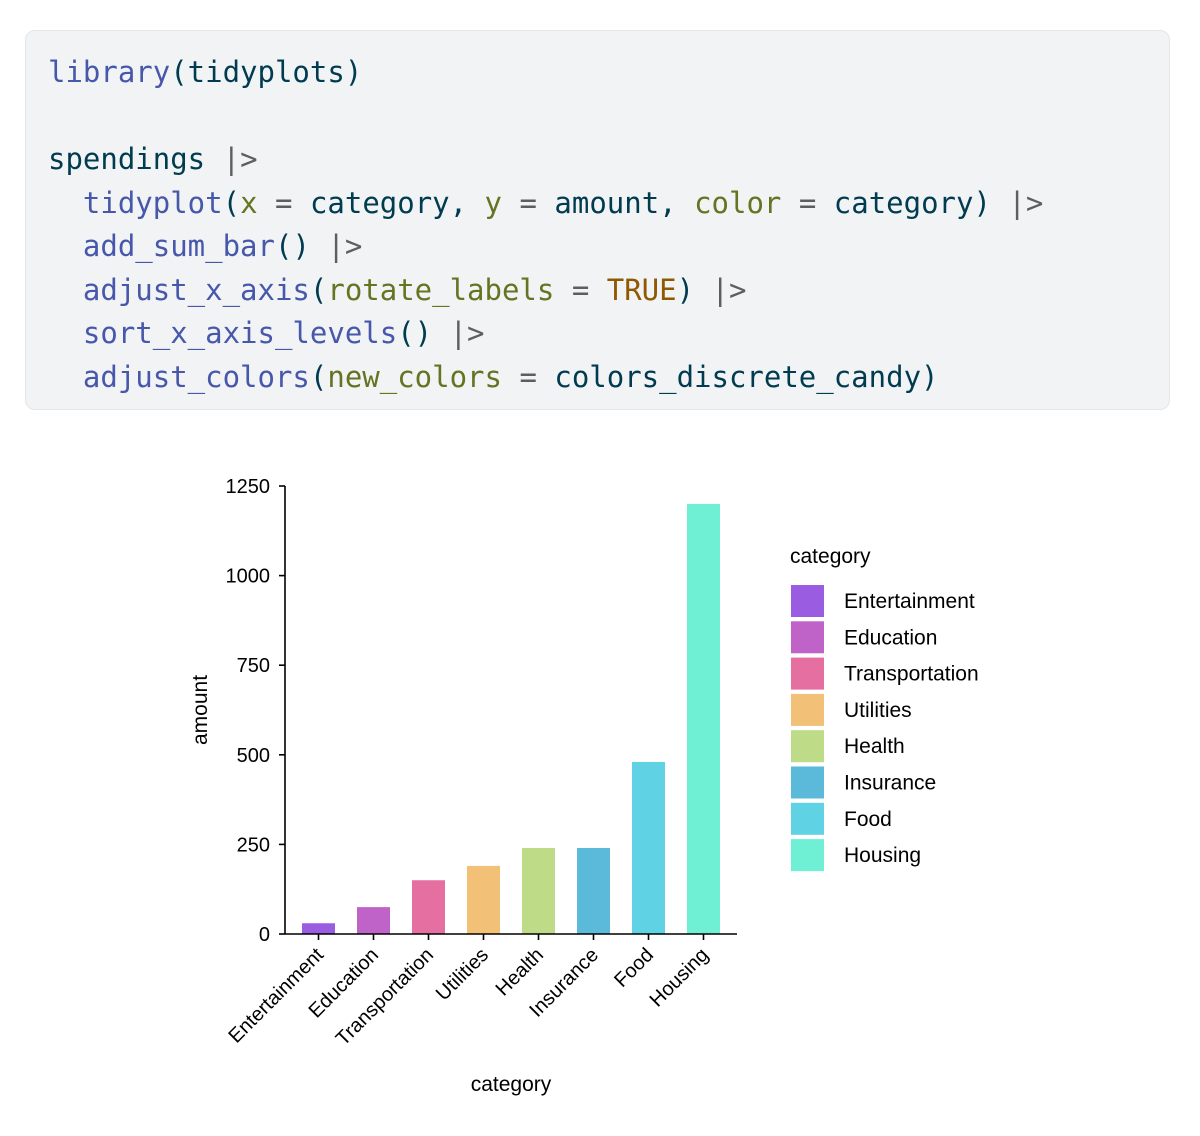 This screenshot has width=1200, height=1136. What do you see at coordinates (200, 710) in the screenshot?
I see `y-axis-title: amount` at bounding box center [200, 710].